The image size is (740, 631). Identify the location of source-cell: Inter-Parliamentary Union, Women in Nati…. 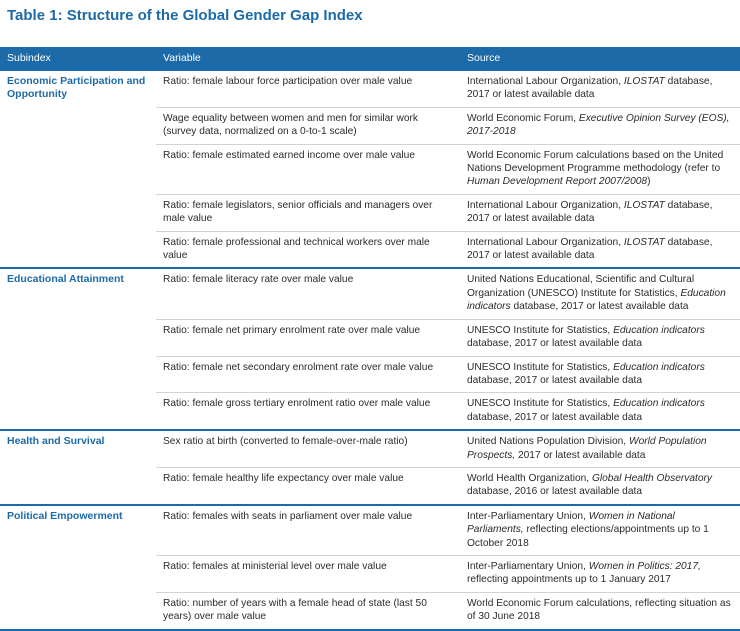
(600, 529).